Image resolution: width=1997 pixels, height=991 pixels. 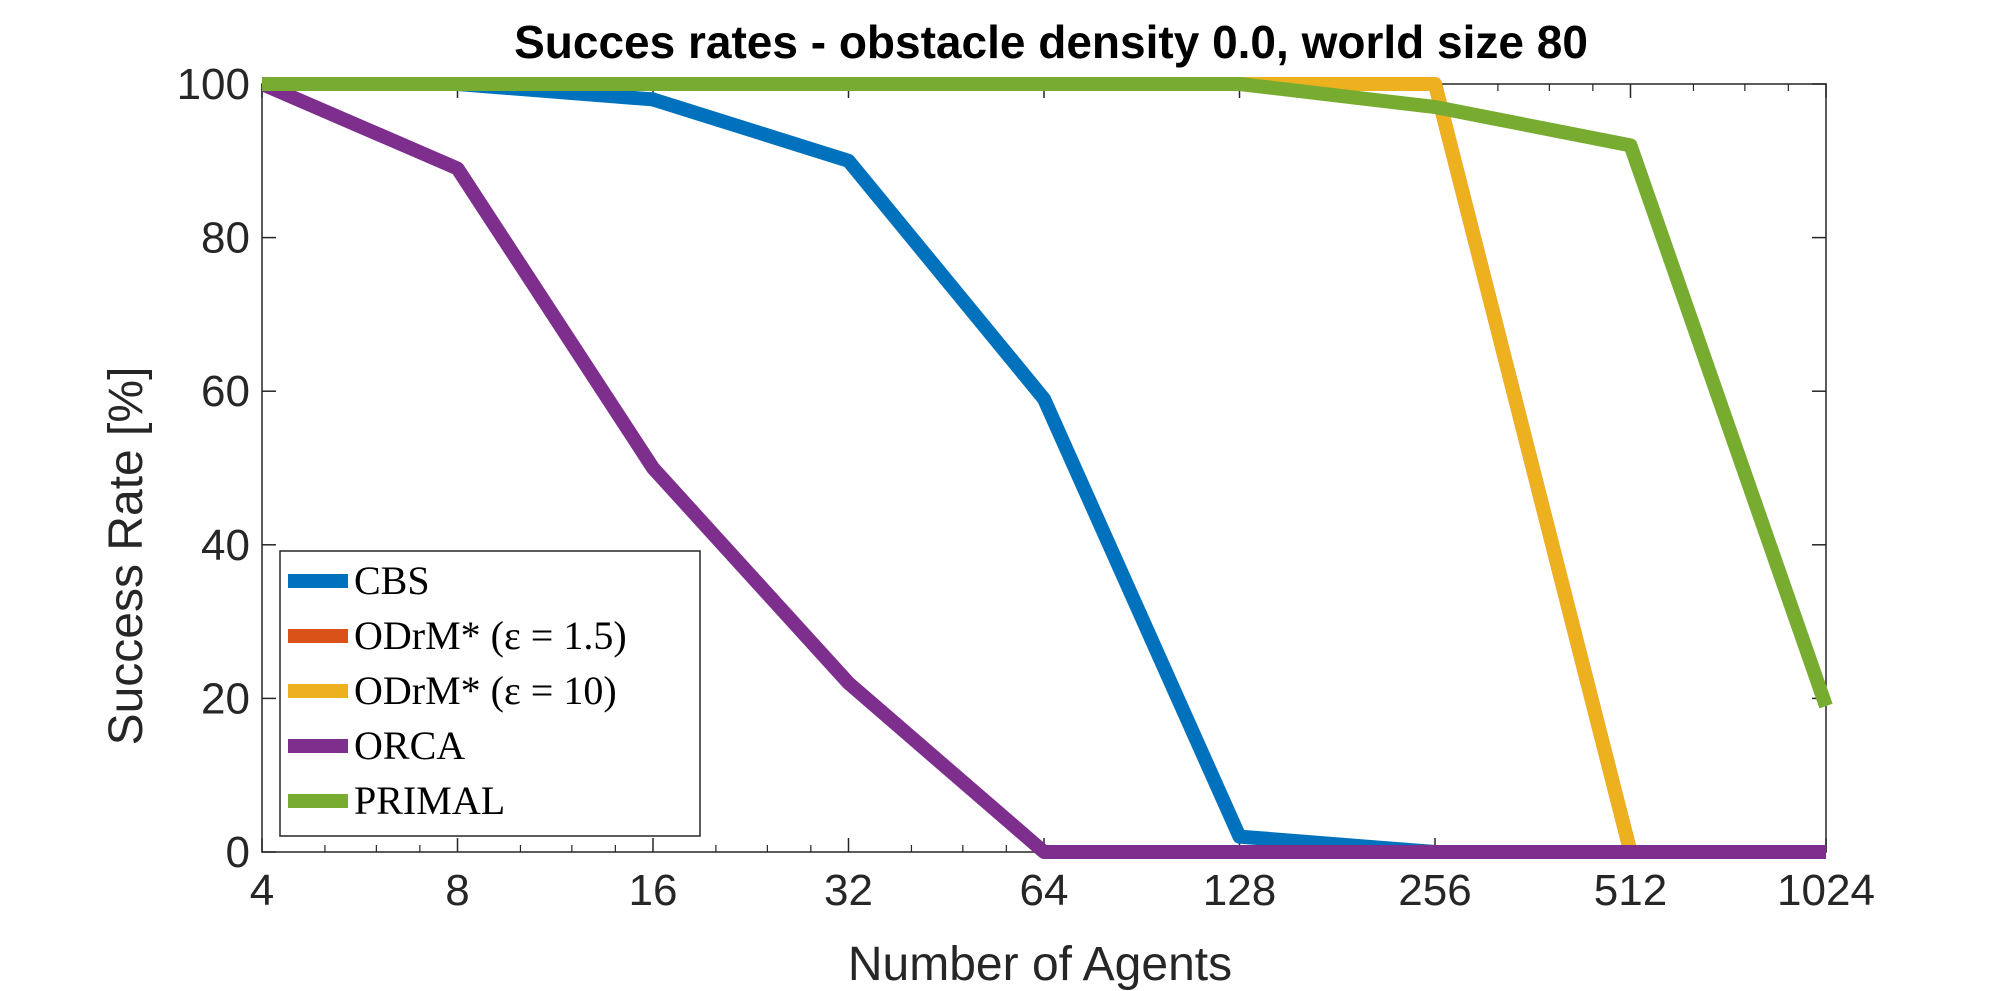 I want to click on y-tick-label: 100, so click(x=213, y=84).